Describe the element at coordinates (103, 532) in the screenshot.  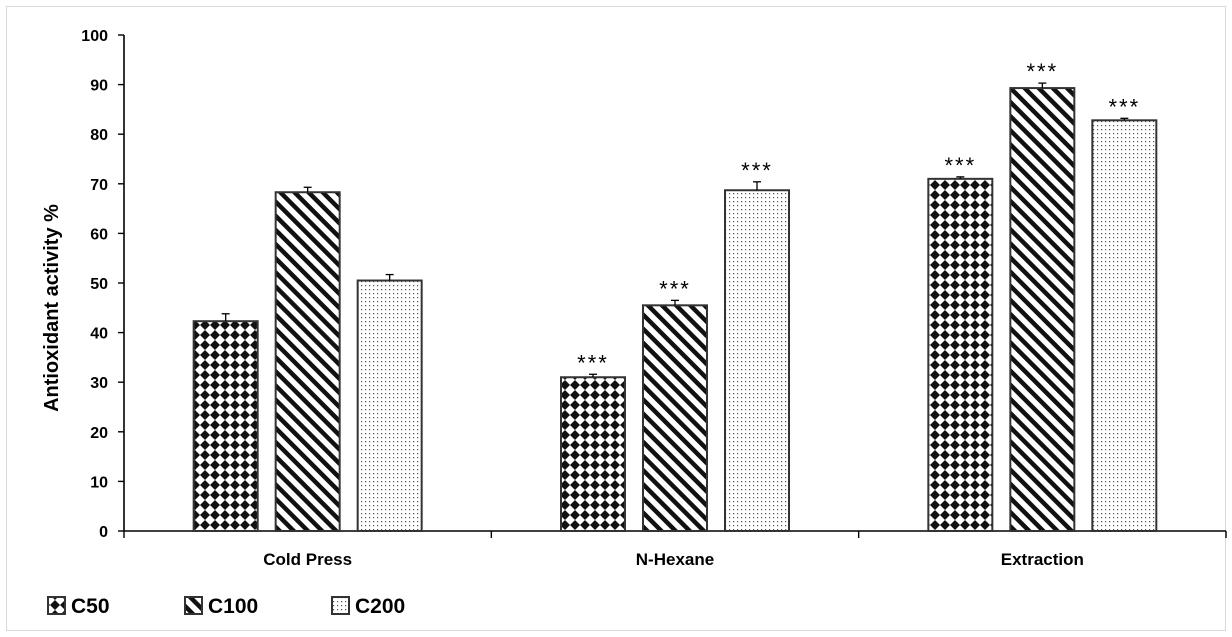
I see `y-tick-label: 0` at that location.